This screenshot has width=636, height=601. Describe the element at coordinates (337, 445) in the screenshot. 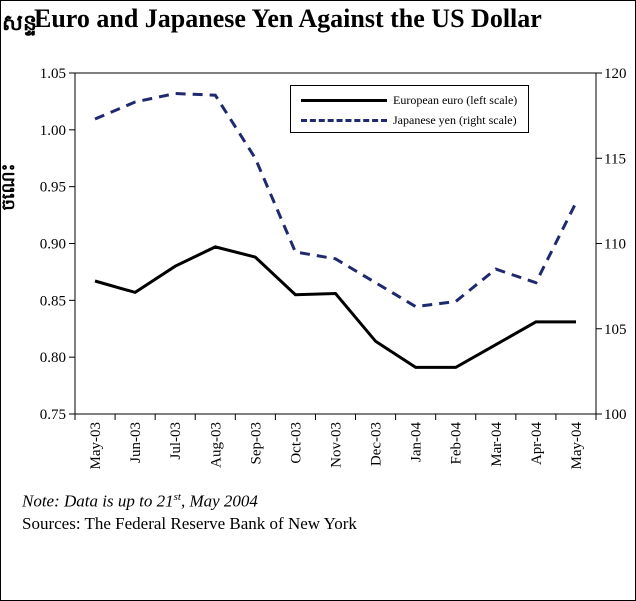

I see `x-tick-label: Nov-03` at that location.